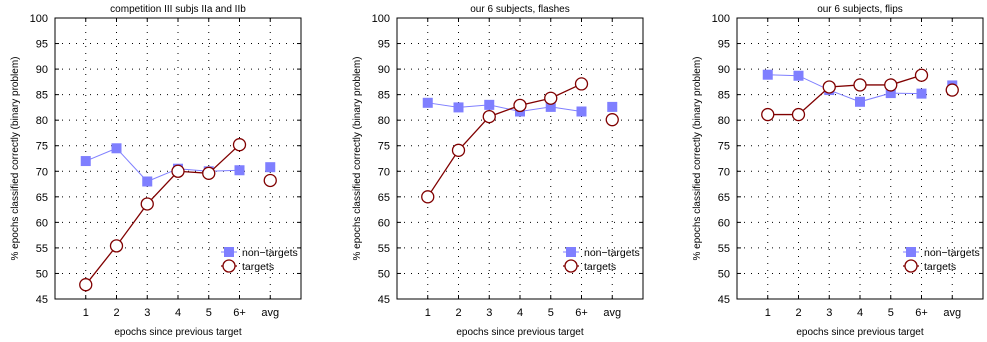 Image resolution: width=987 pixels, height=342 pixels. I want to click on y-tick-label: 55, so click(724, 249).